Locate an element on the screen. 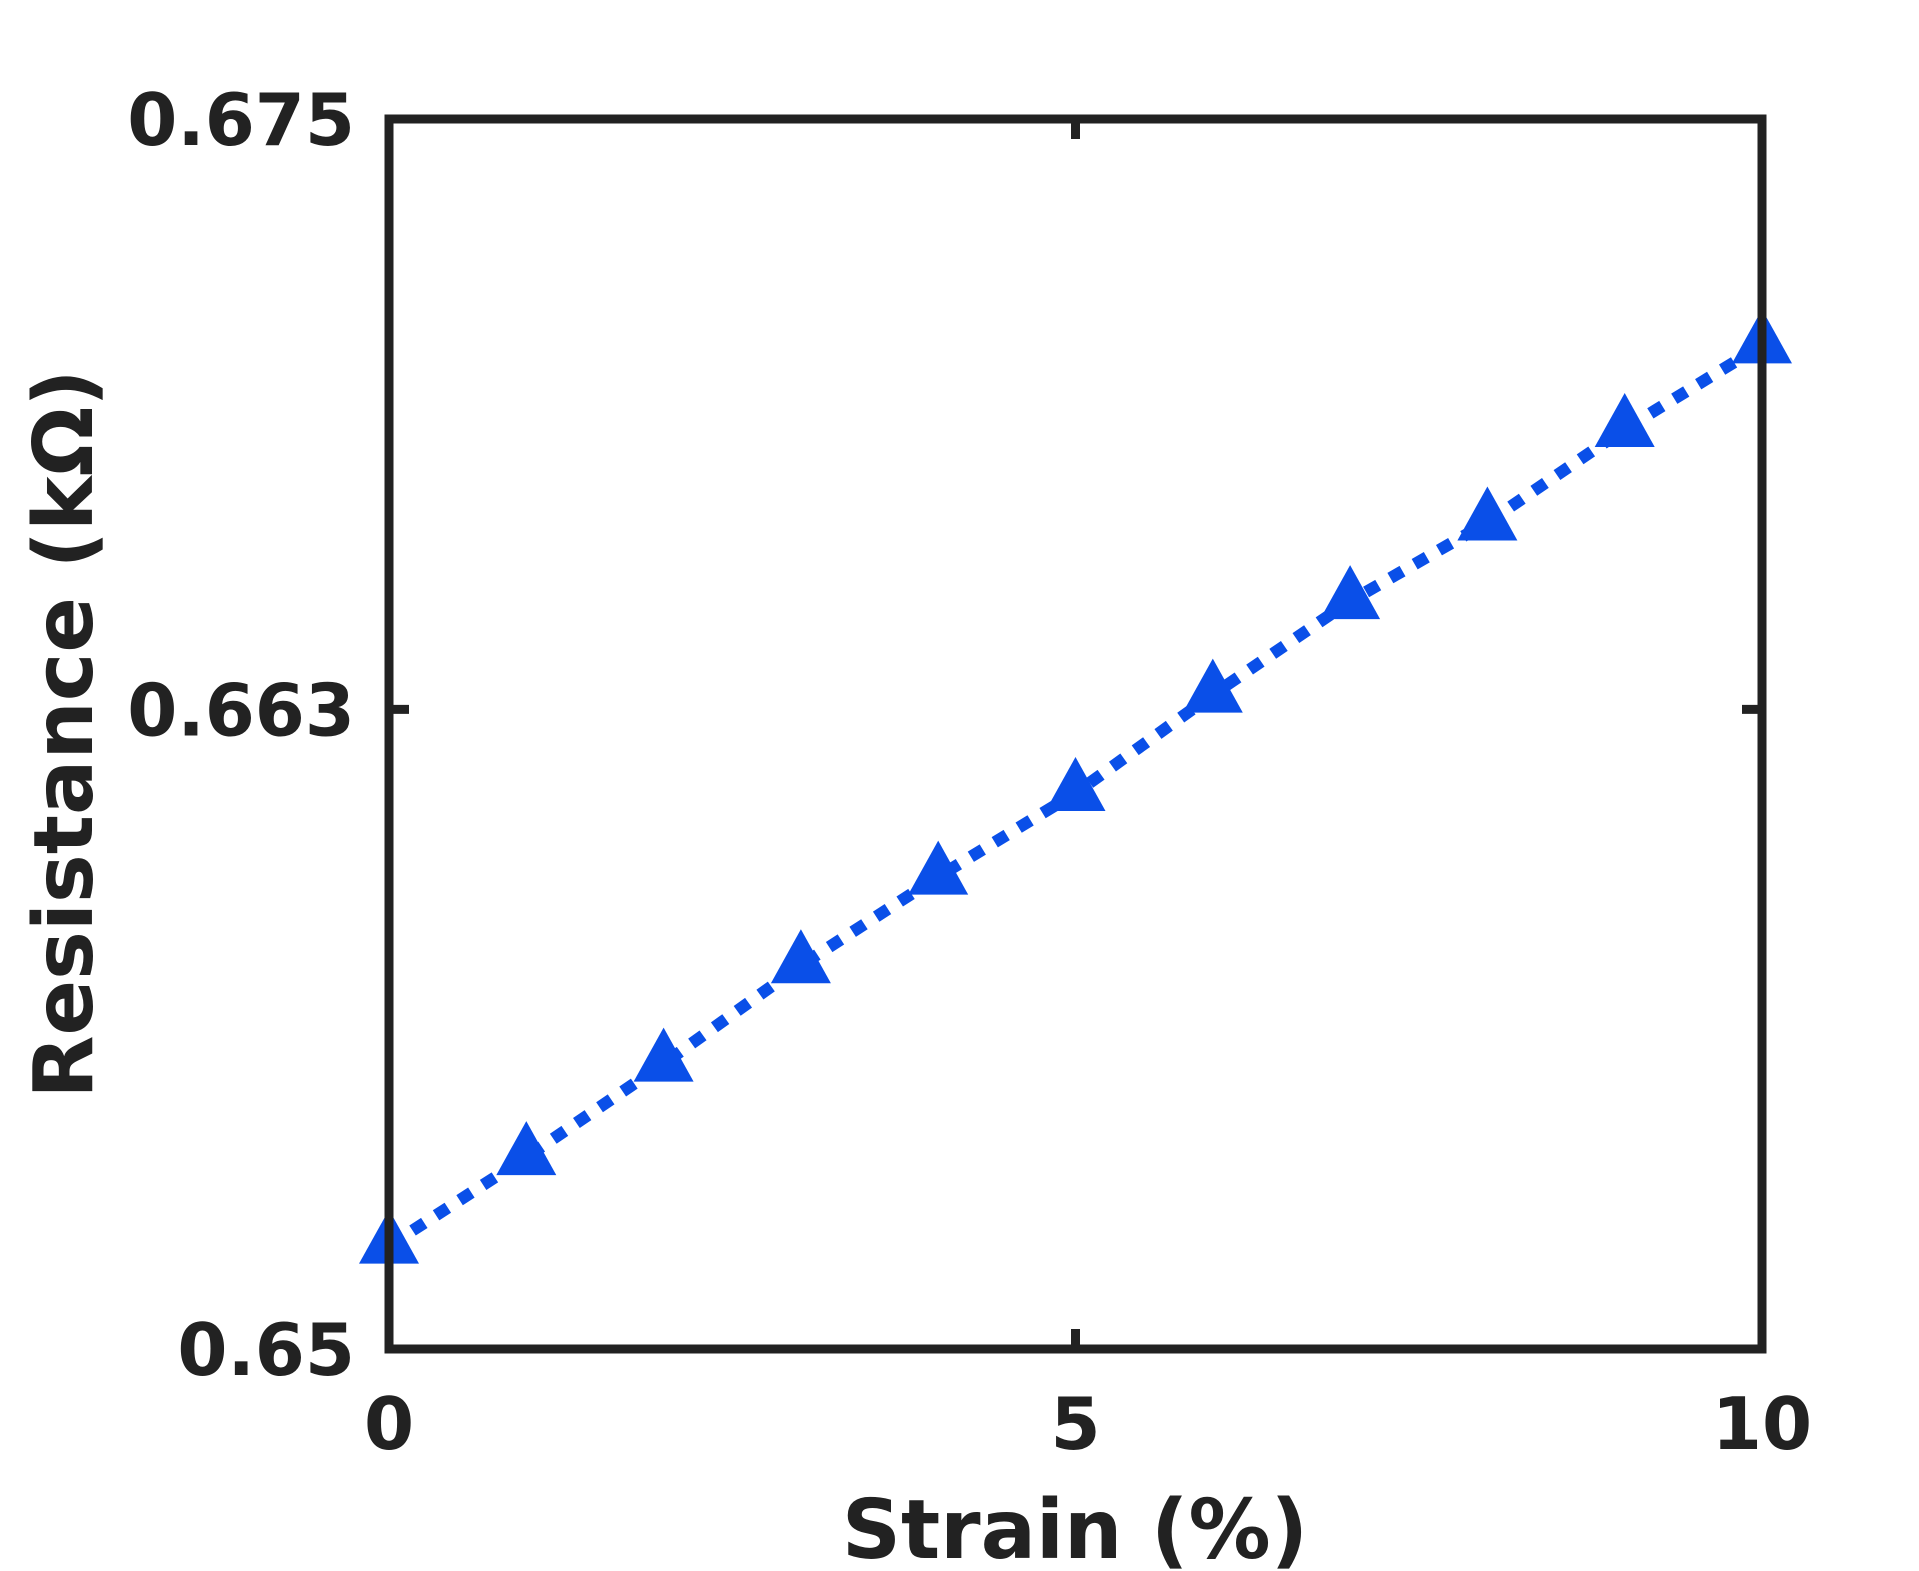 Image resolution: width=1919 pixels, height=1571 pixels. x-tick-label: 5 is located at coordinates (1075, 1424).